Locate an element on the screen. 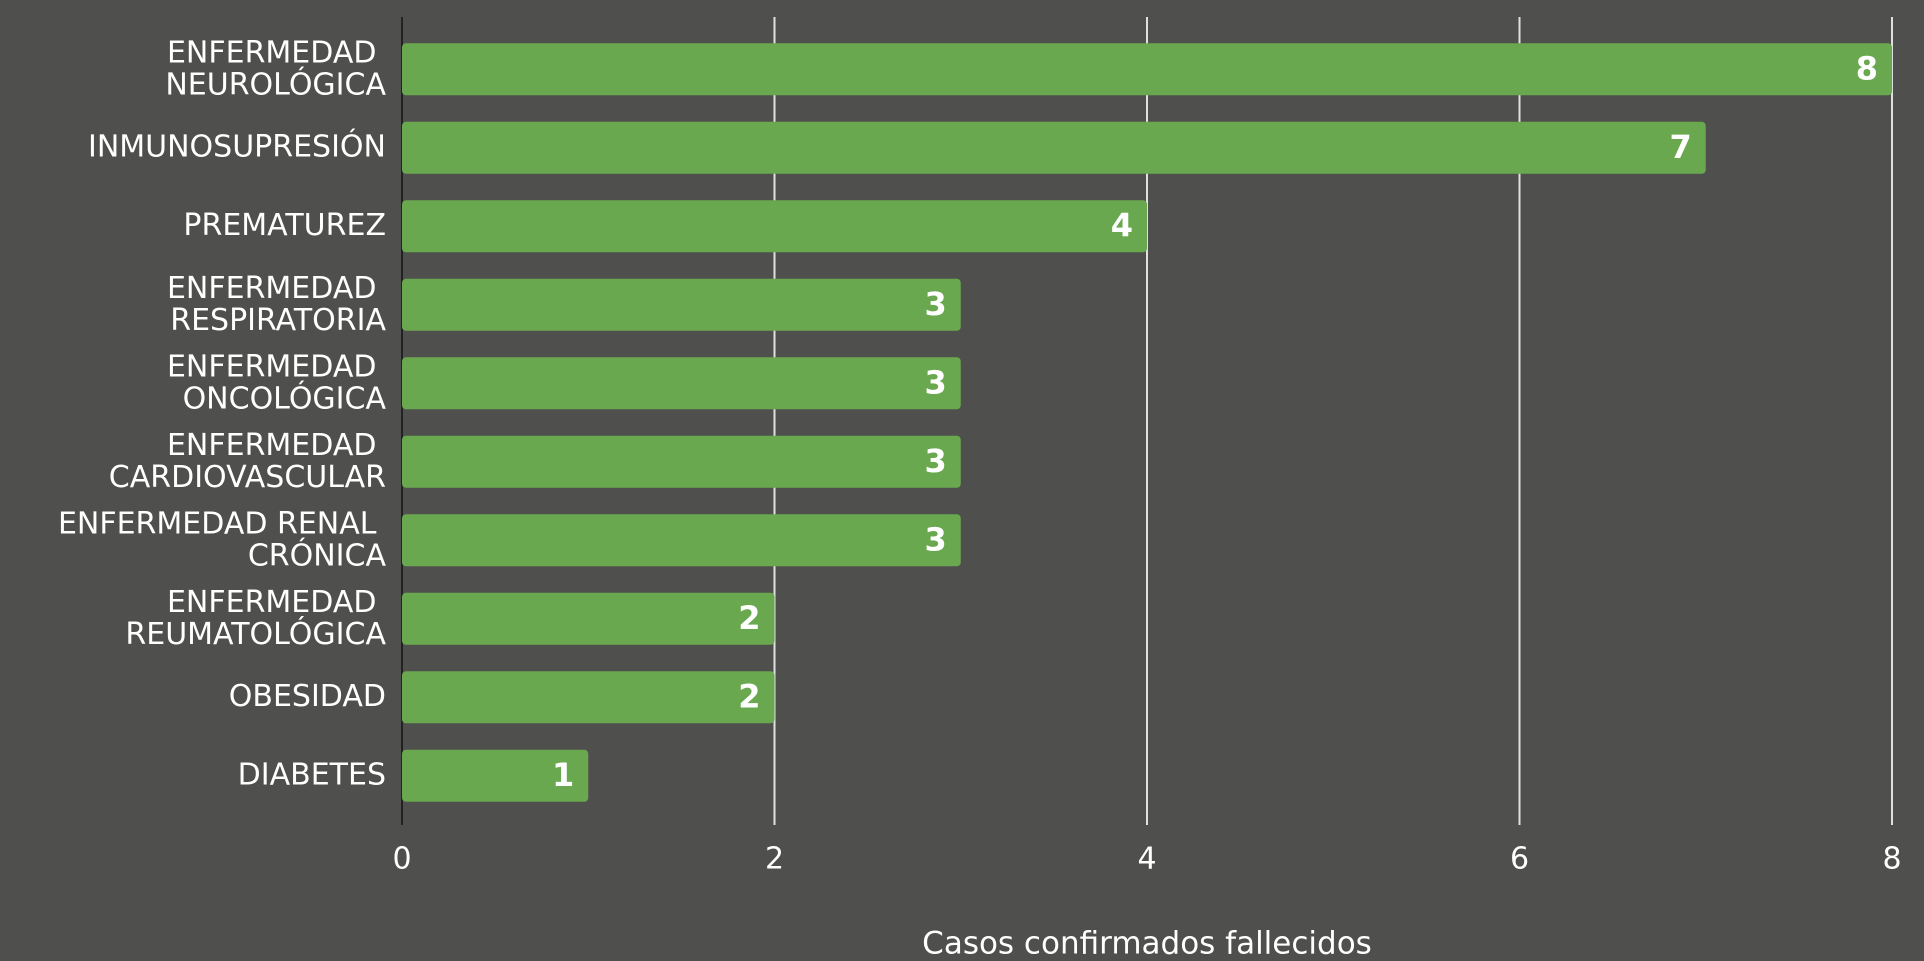 Image resolution: width=1924 pixels, height=961 pixels. value-label: 8 is located at coordinates (1867, 68).